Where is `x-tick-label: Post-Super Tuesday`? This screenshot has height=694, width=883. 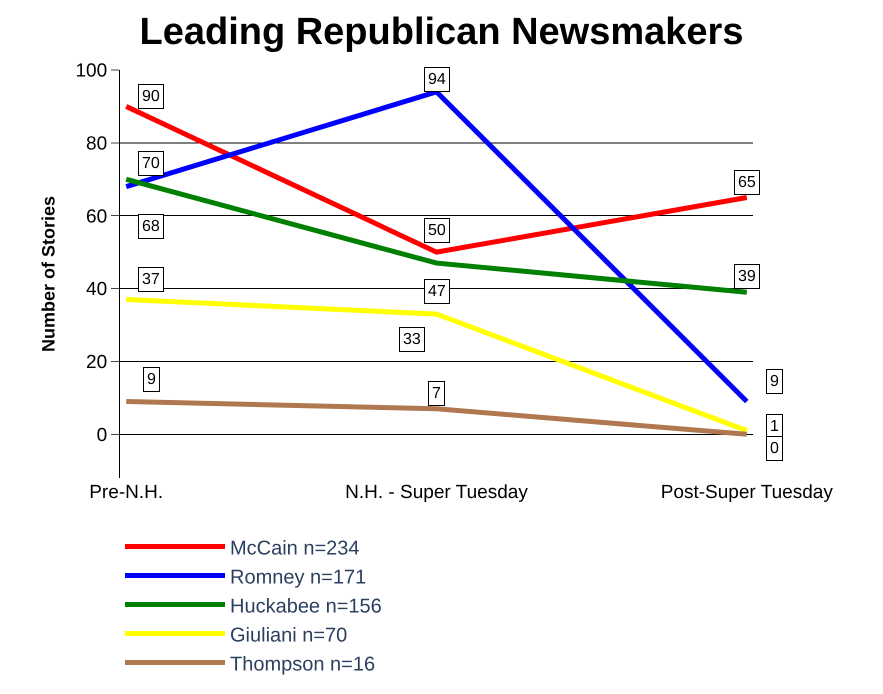
x-tick-label: Post-Super Tuesday is located at coordinates (747, 492).